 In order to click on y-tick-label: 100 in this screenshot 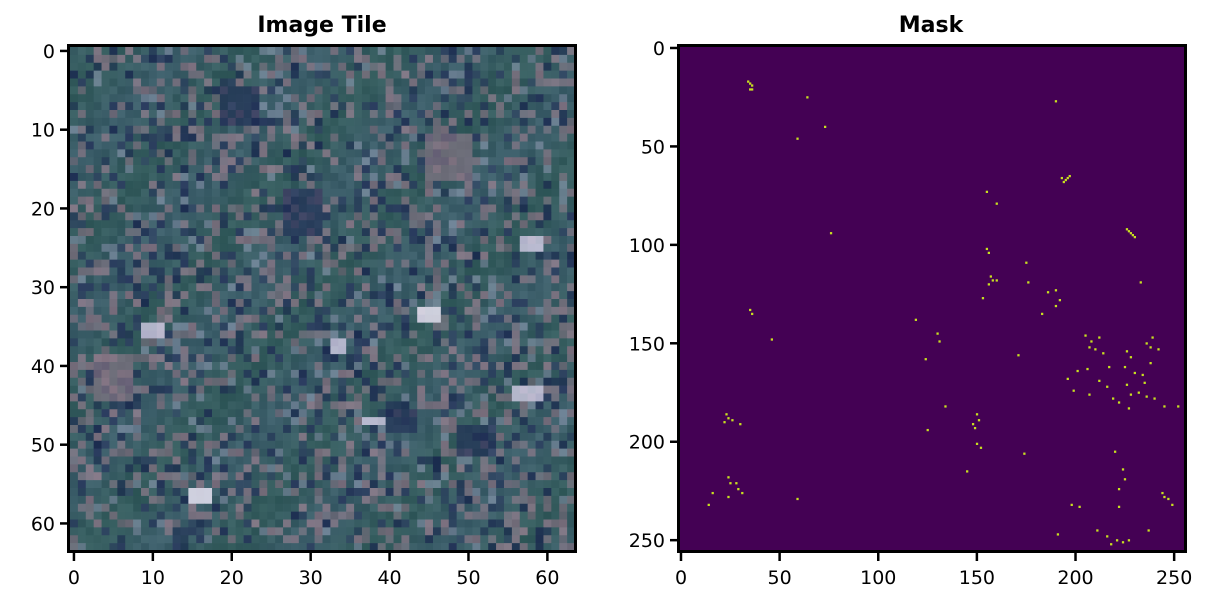, I will do `click(647, 246)`.